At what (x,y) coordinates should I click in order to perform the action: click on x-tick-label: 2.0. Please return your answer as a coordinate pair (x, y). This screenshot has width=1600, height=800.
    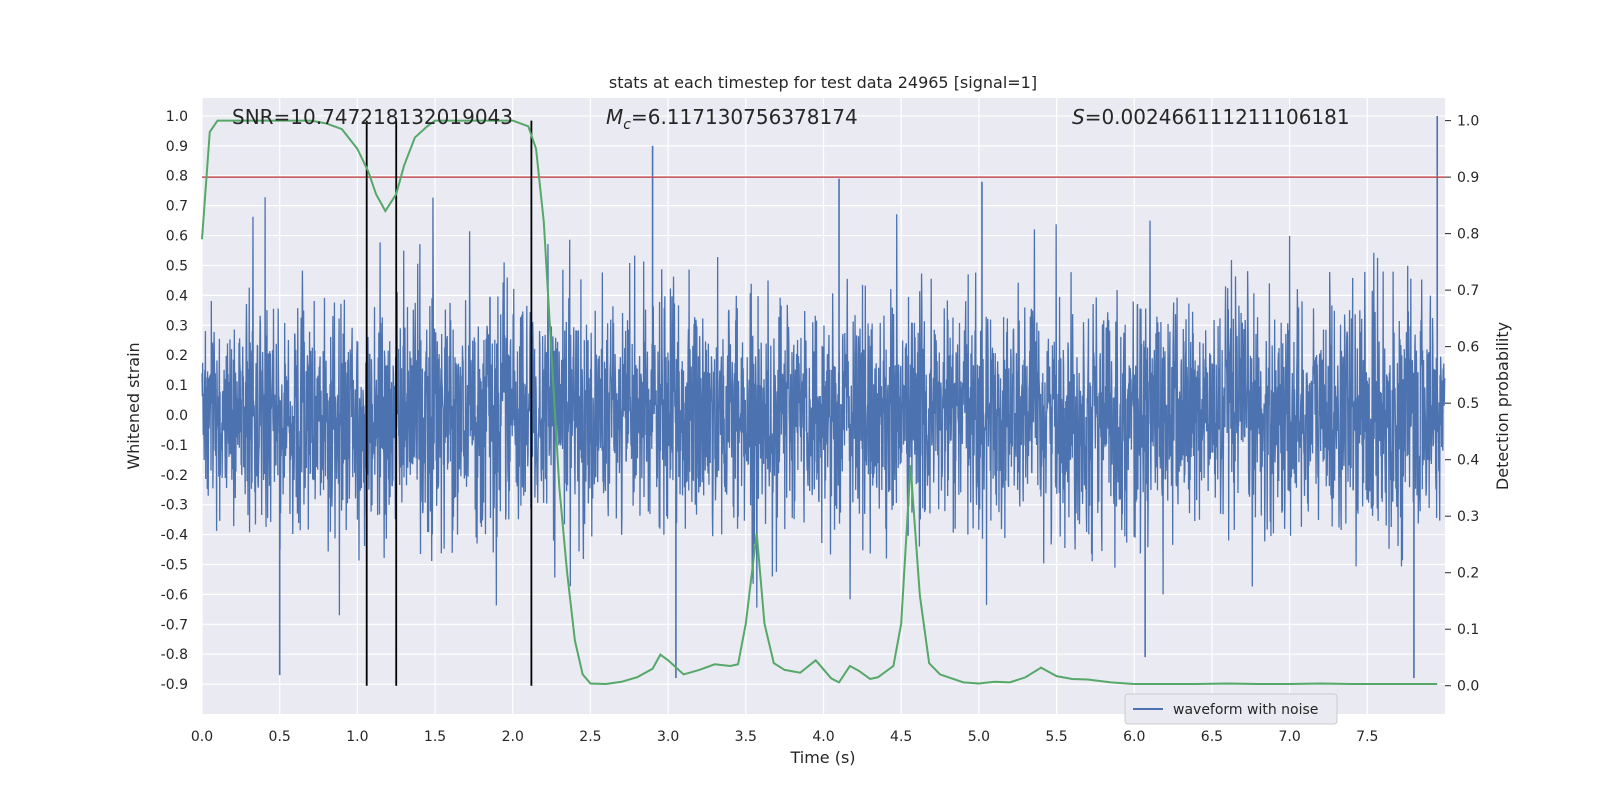
    Looking at the image, I should click on (513, 737).